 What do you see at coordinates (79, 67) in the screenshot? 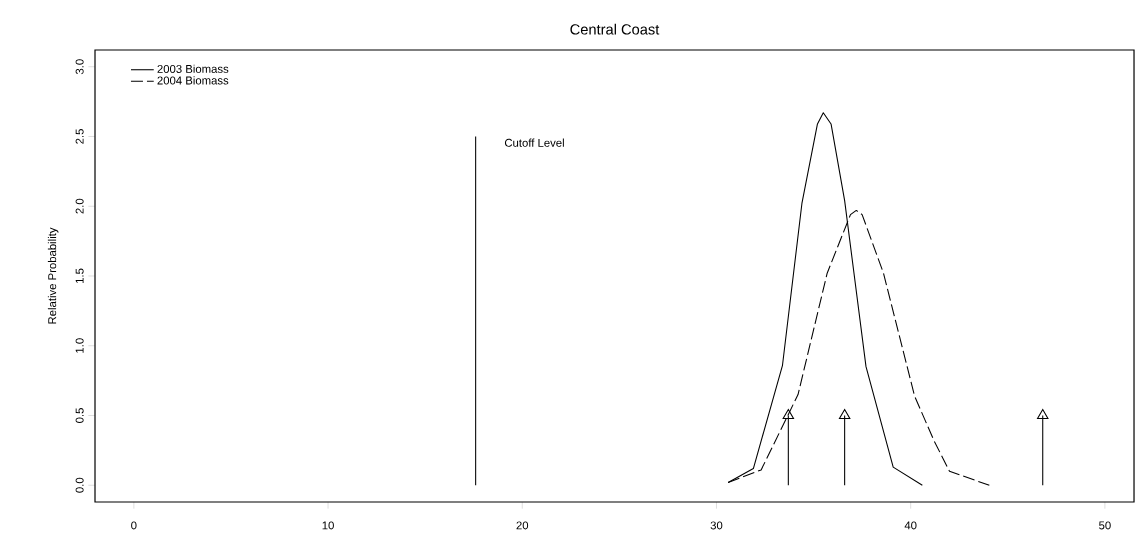
I see `y-tick-label: 3.0` at bounding box center [79, 67].